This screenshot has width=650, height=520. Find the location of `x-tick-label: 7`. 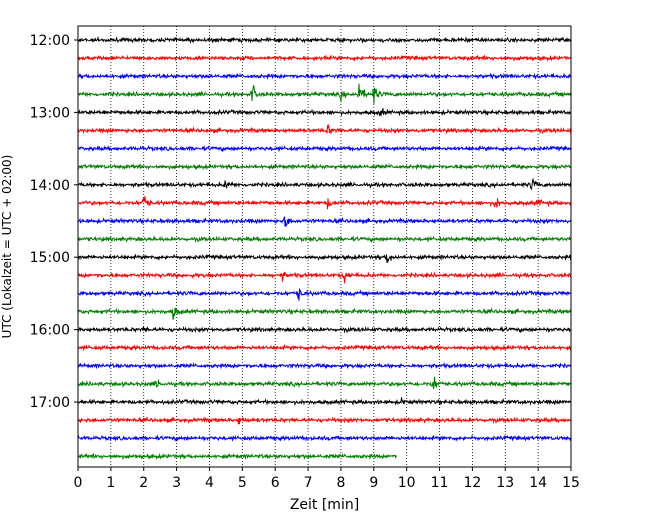

x-tick-label: 7 is located at coordinates (308, 483).